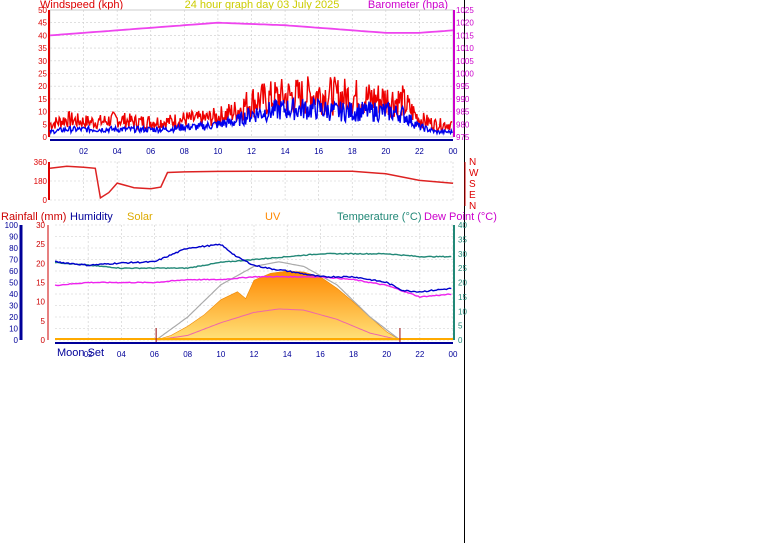  Describe the element at coordinates (273, 217) in the screenshot. I see `uv-label: UV` at that location.